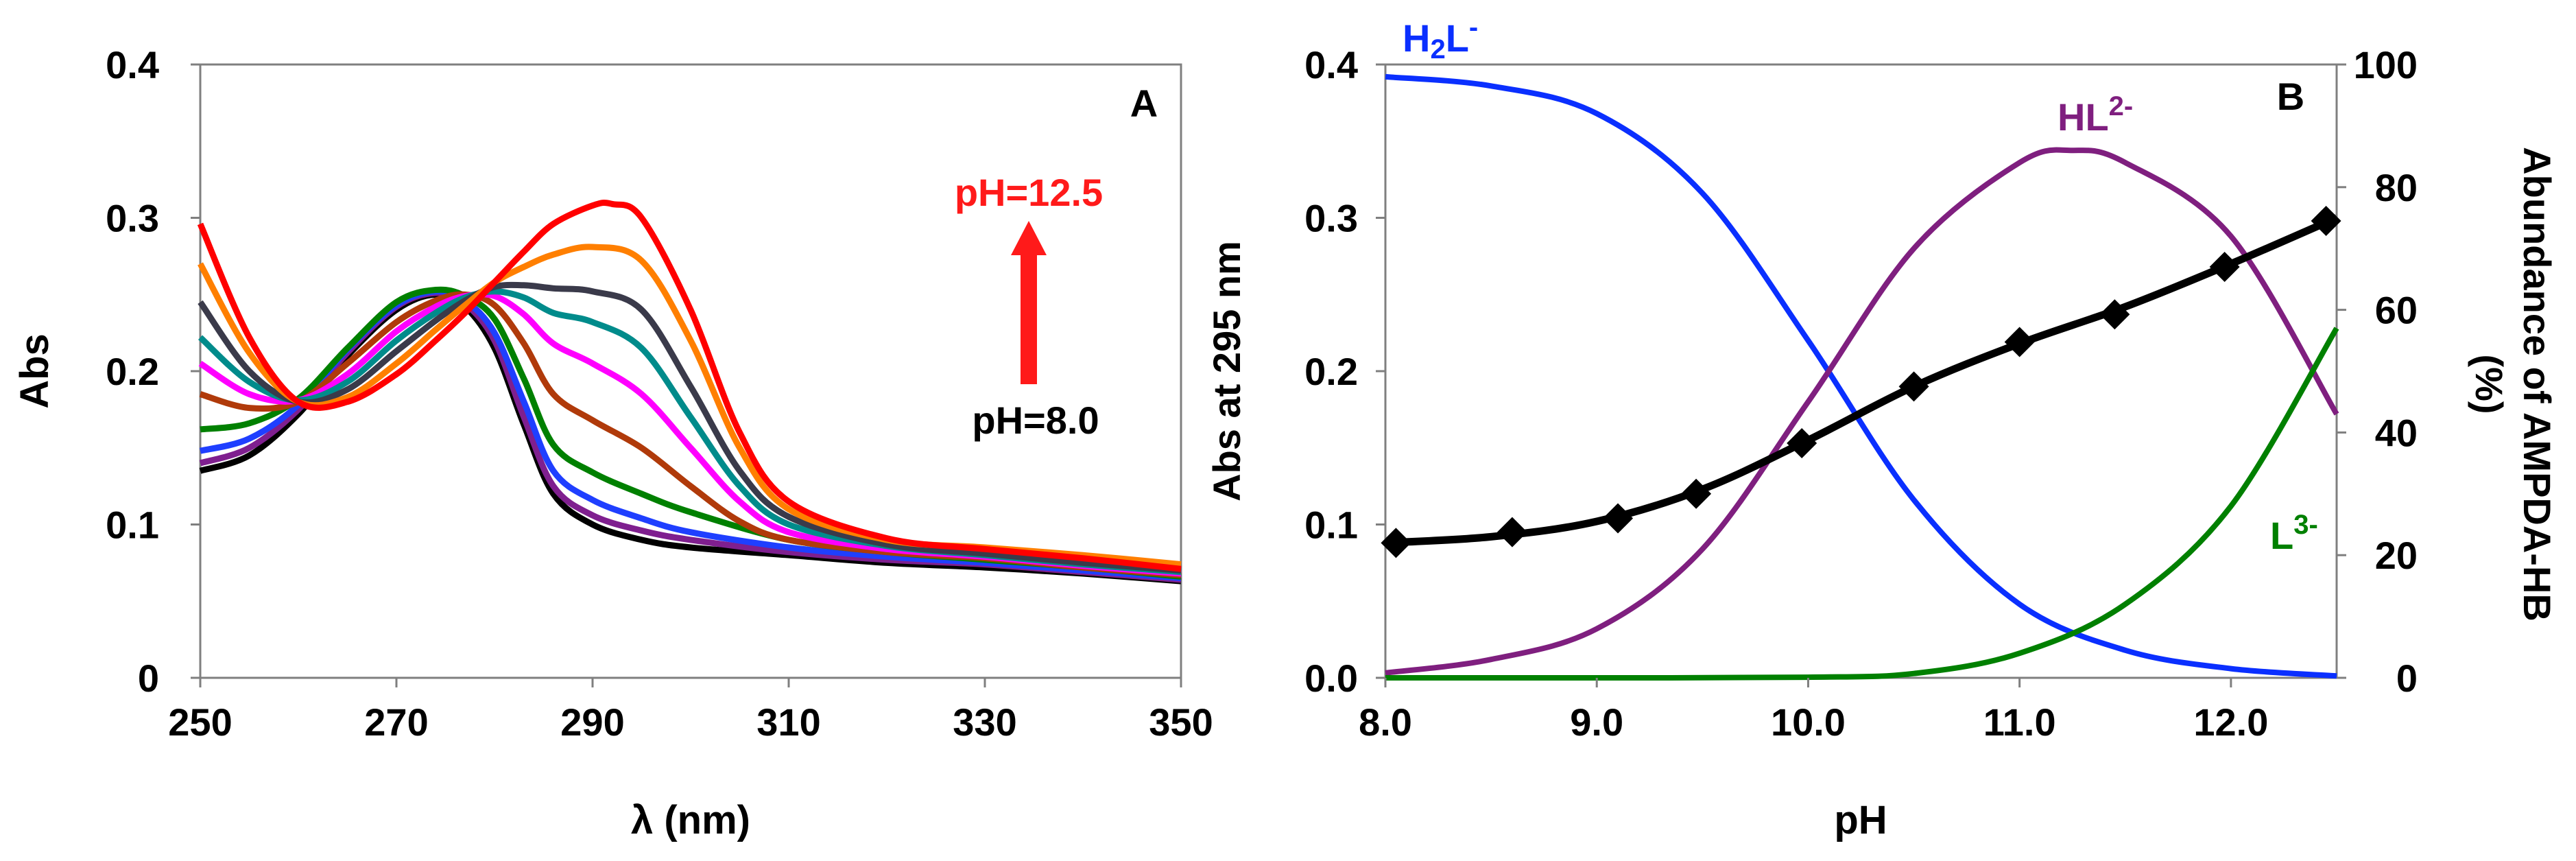 This screenshot has width=2576, height=861. I want to click on panel-b-y2-tick-label: 80, so click(2396, 187).